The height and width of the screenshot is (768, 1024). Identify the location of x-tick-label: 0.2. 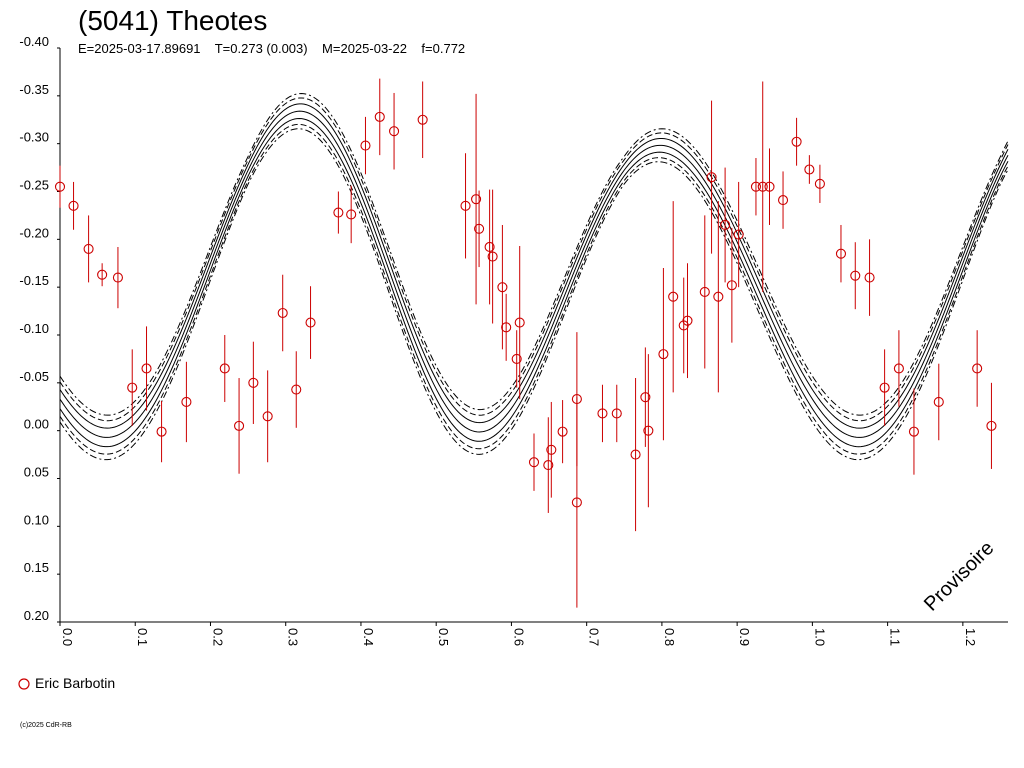
(217, 637).